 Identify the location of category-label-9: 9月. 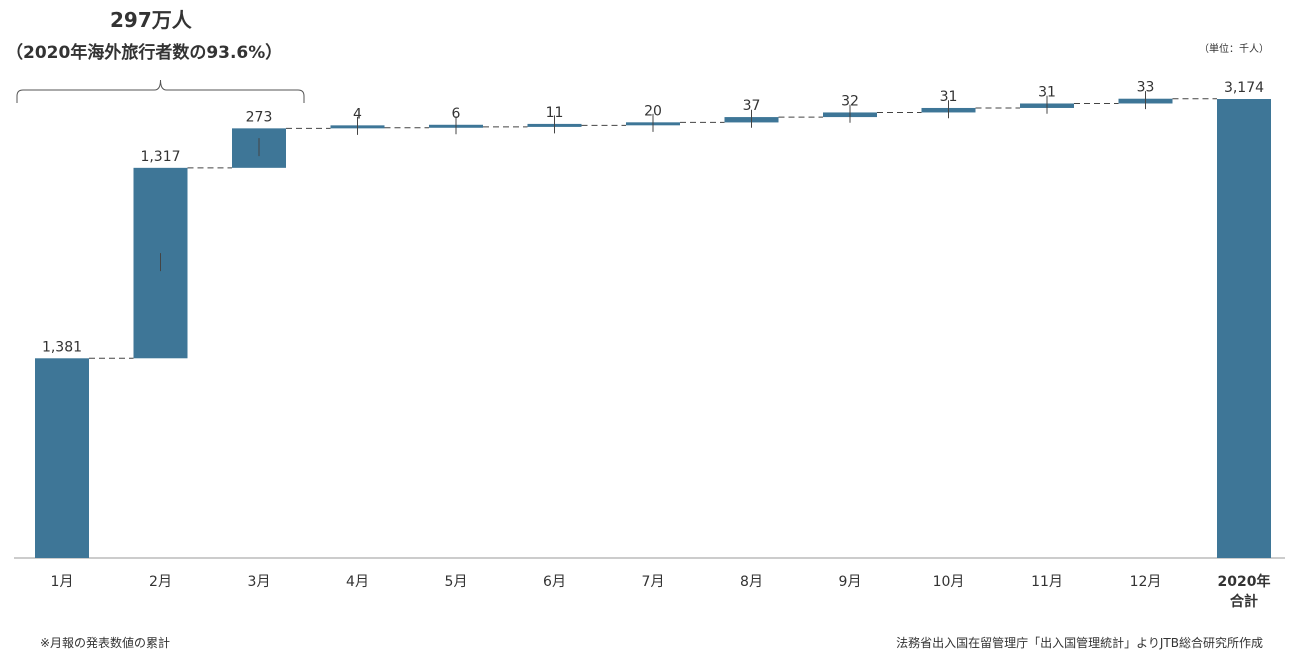
(850, 582).